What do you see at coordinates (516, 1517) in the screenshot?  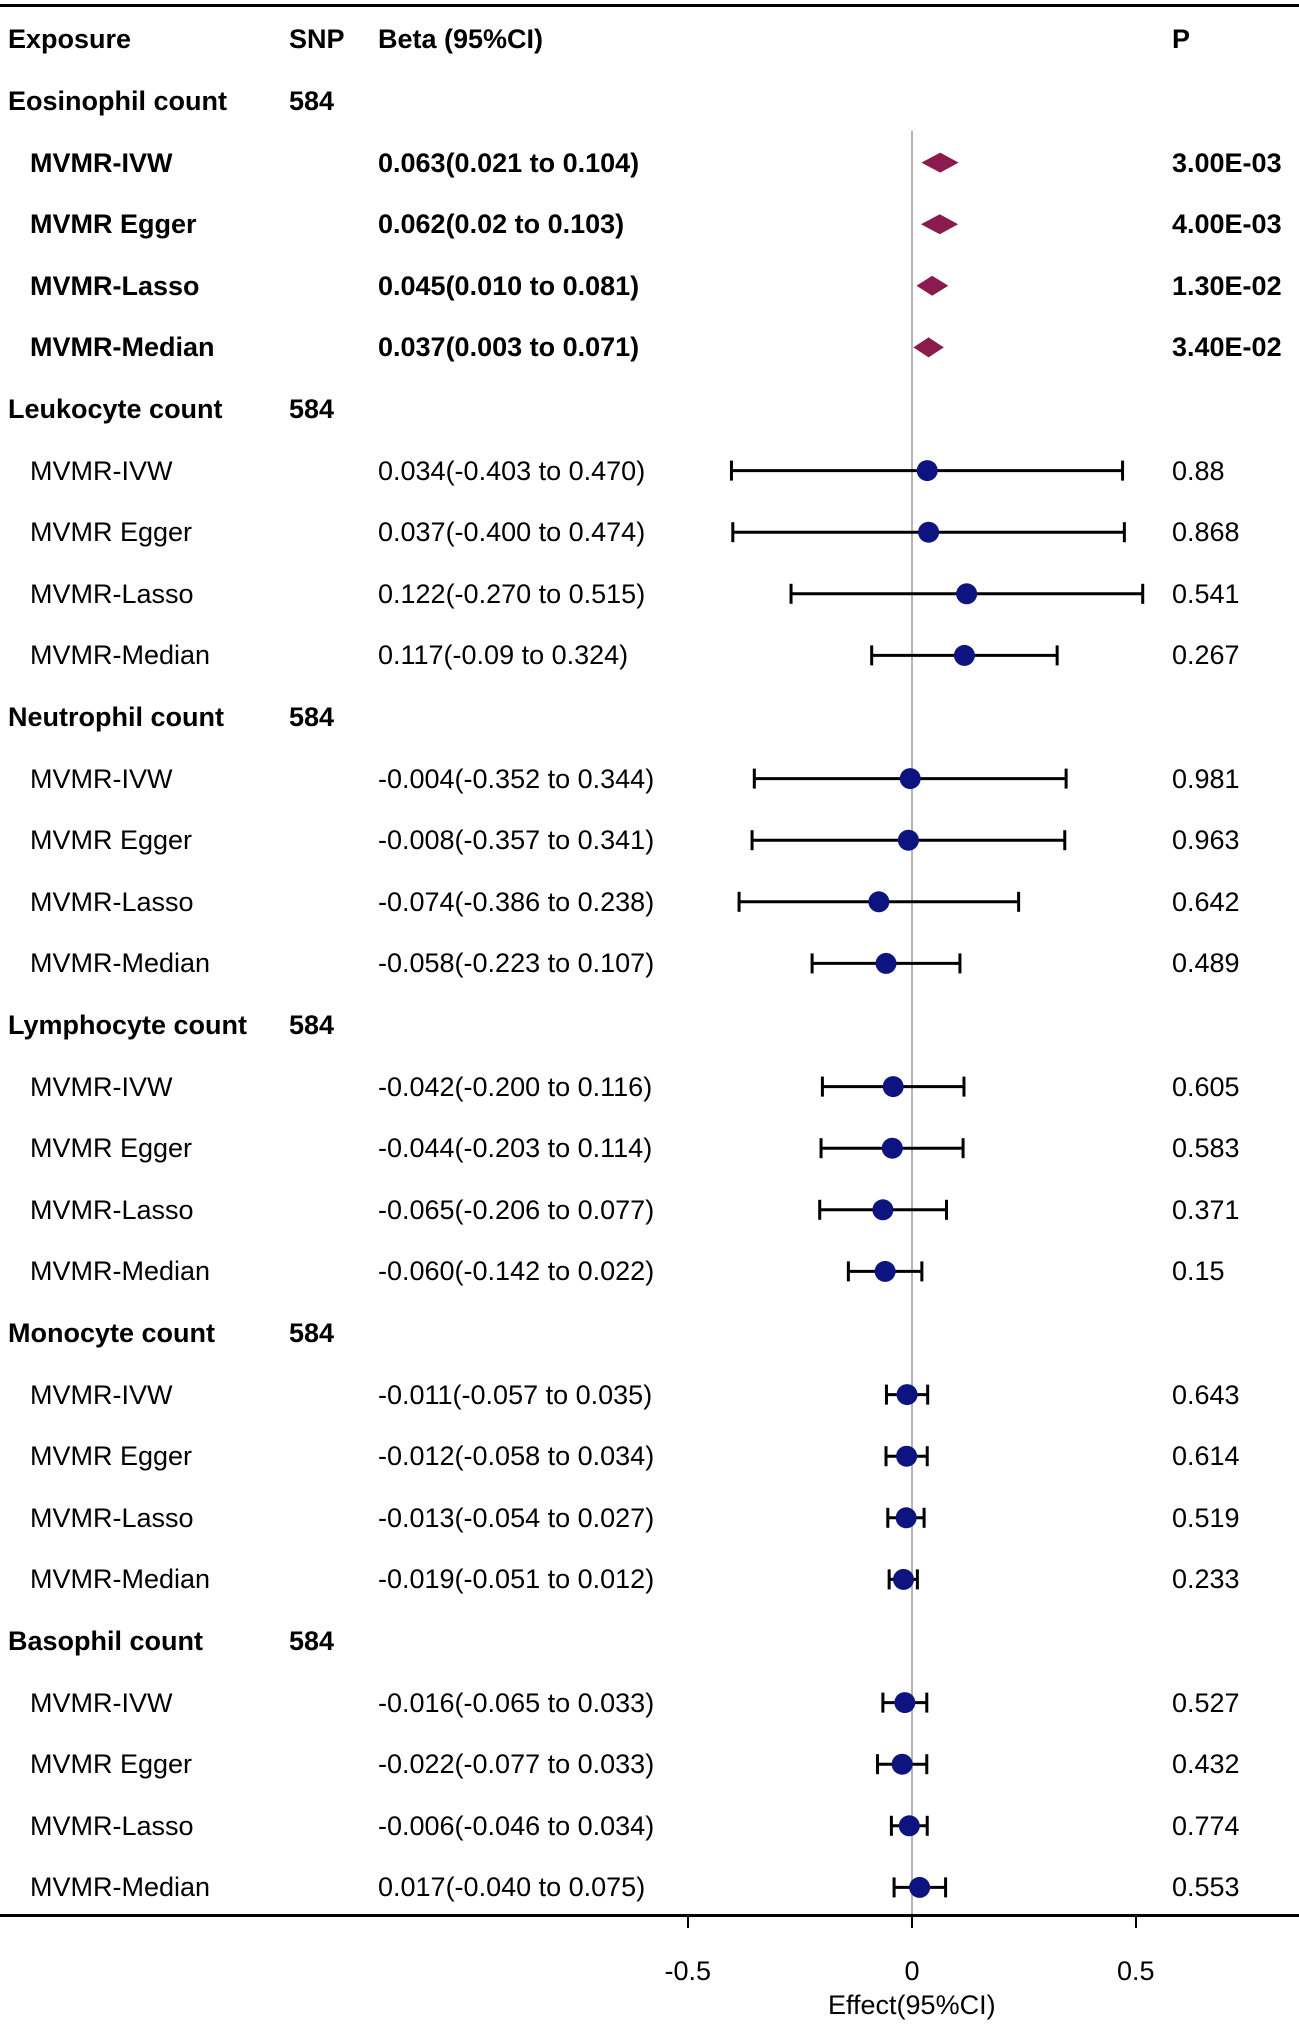 I see `row-beta-ci: -0.013(-0.054 to 0.027)` at bounding box center [516, 1517].